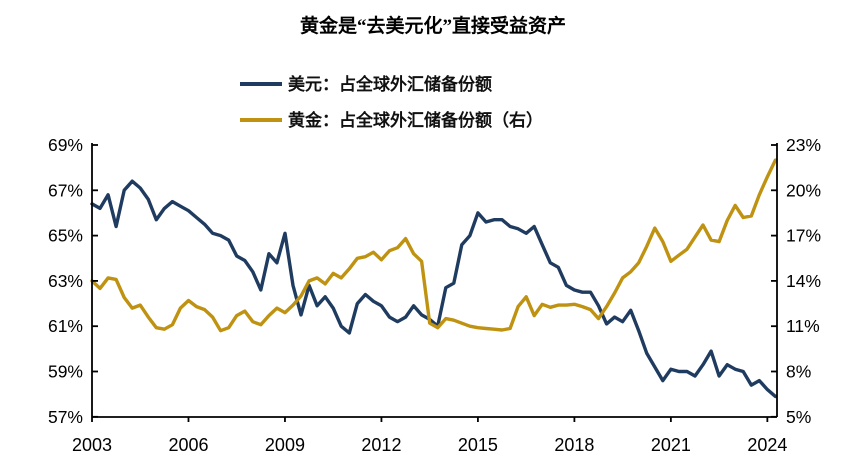 The image size is (859, 468). What do you see at coordinates (671, 445) in the screenshot?
I see `x-axis-tick-label: 2021` at bounding box center [671, 445].